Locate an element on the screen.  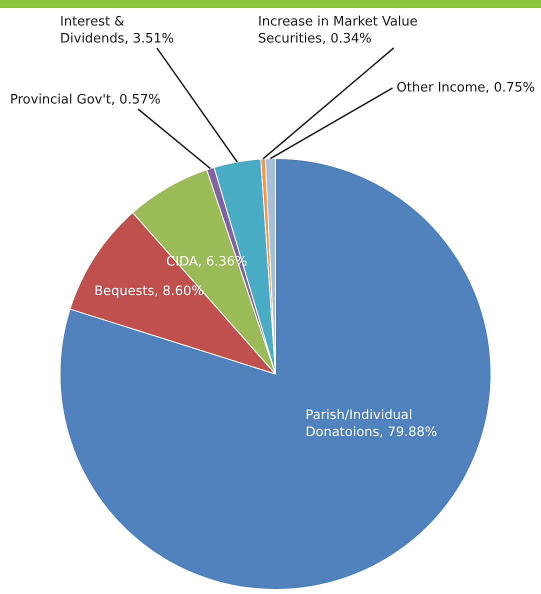
slice-label: Interest & Dividends, 3.51% is located at coordinates (117, 30).